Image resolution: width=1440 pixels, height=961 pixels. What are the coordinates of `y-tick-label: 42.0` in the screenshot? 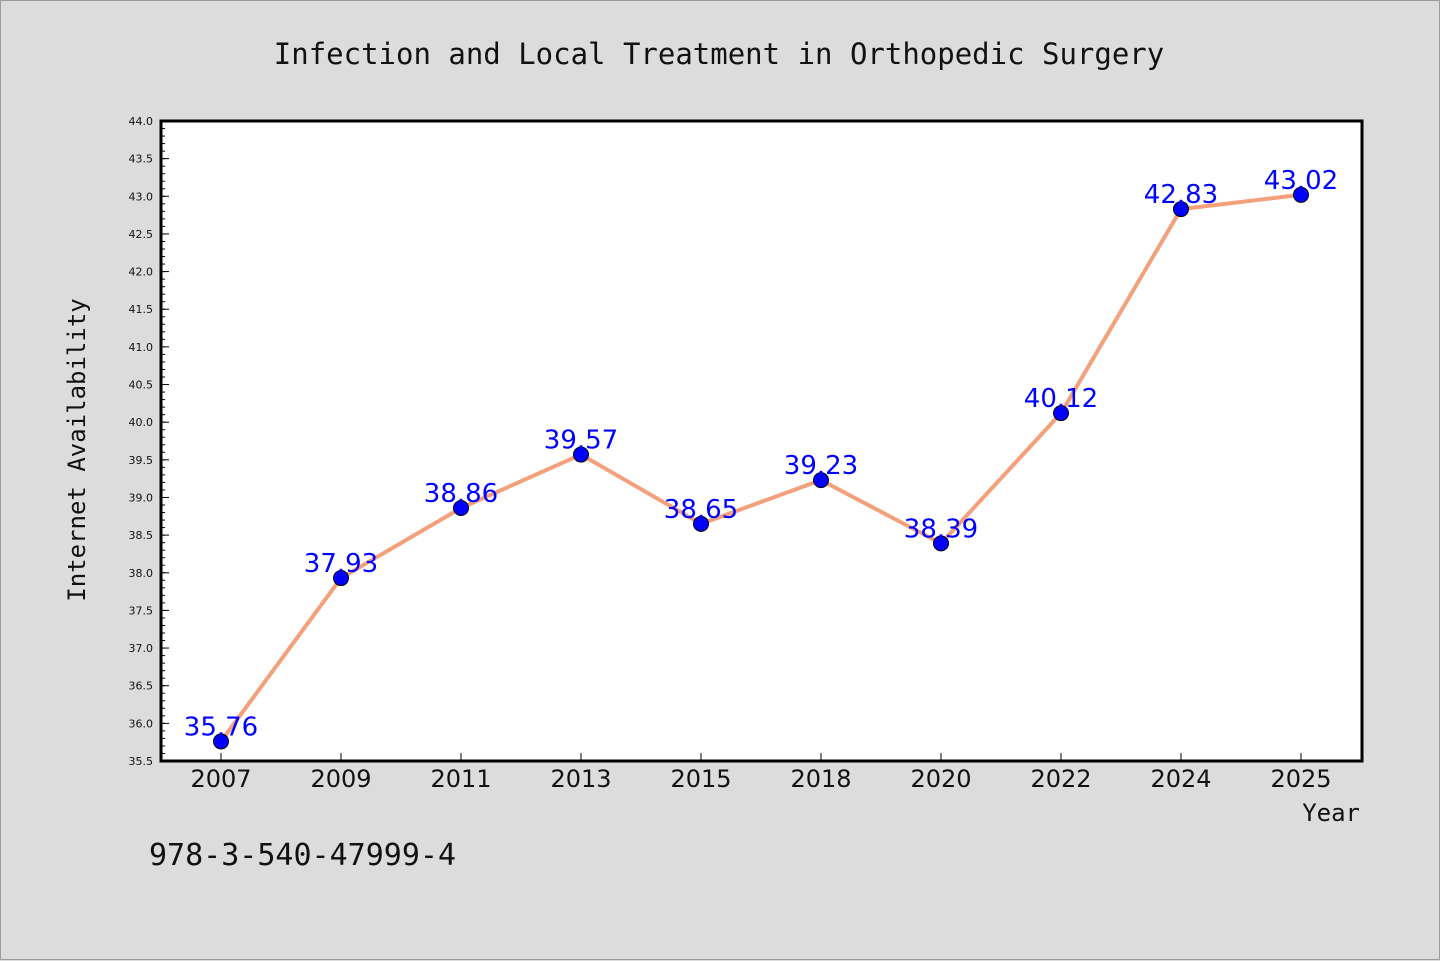 It's located at (141, 272).